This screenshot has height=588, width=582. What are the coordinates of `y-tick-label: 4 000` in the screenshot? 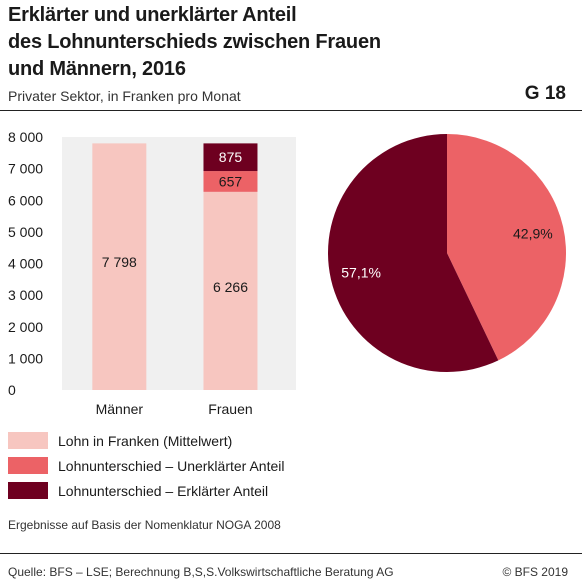 It's located at (25, 264).